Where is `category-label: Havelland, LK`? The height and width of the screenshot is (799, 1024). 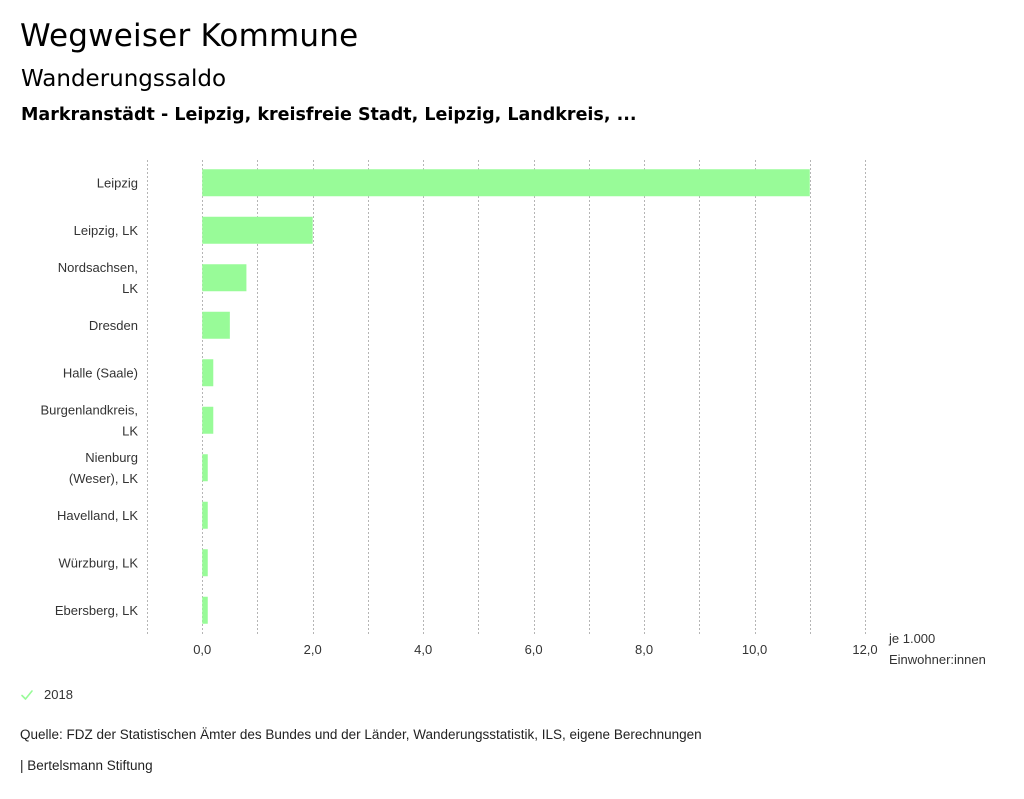 category-label: Havelland, LK is located at coordinates (97, 515).